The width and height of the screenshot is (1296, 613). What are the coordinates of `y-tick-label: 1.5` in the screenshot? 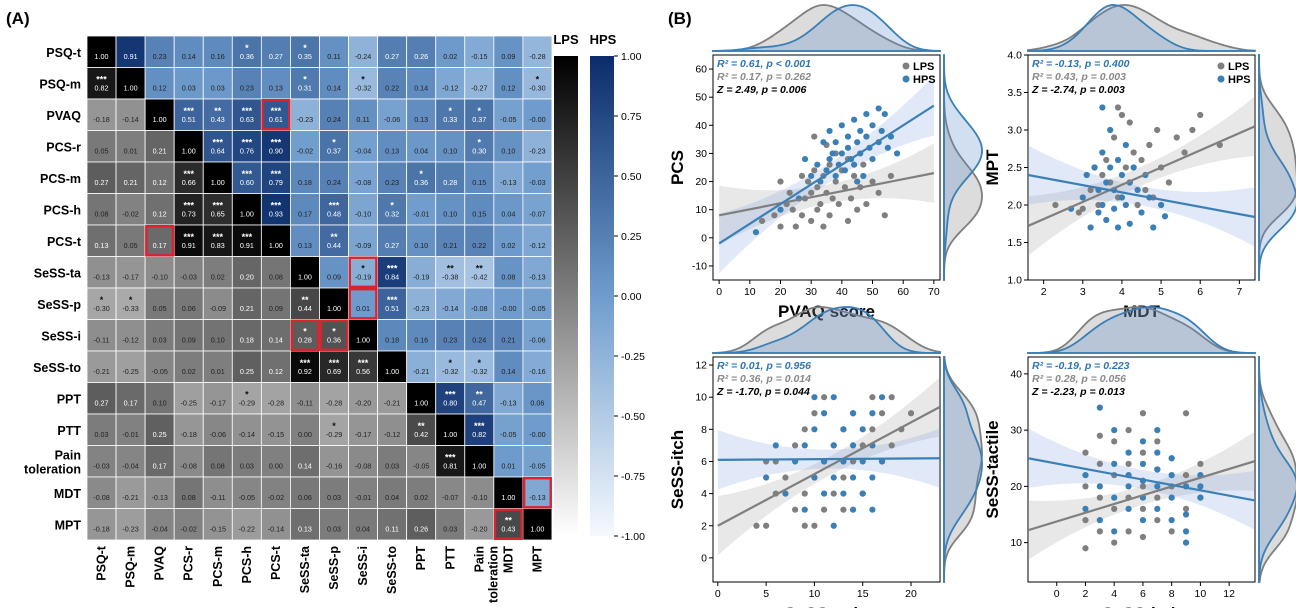 It's located at (1014, 243).